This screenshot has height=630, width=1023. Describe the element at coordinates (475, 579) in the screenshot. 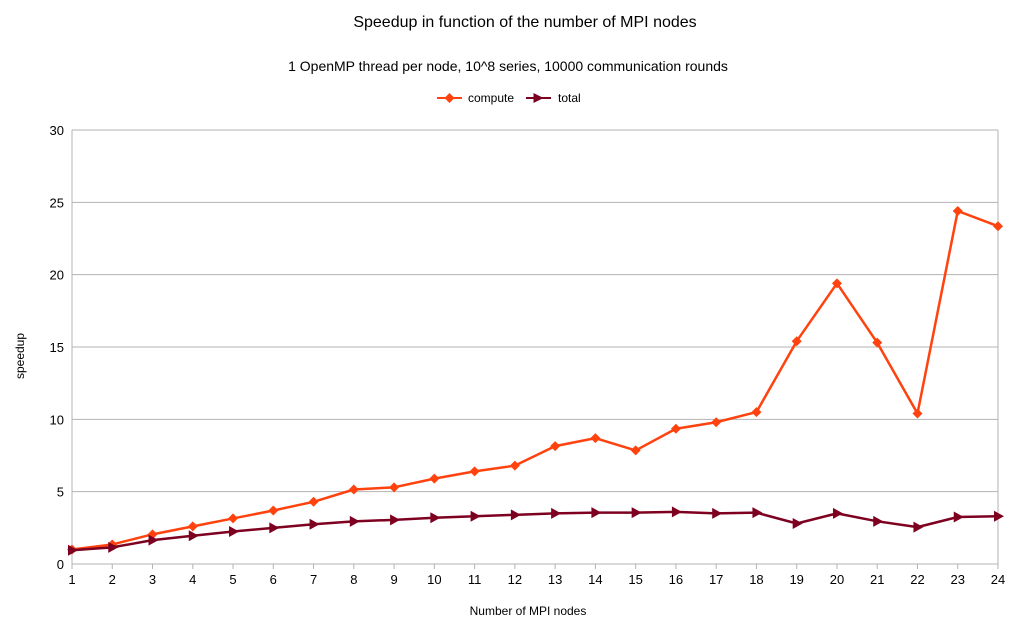

I see `x-tick-label: 11` at that location.